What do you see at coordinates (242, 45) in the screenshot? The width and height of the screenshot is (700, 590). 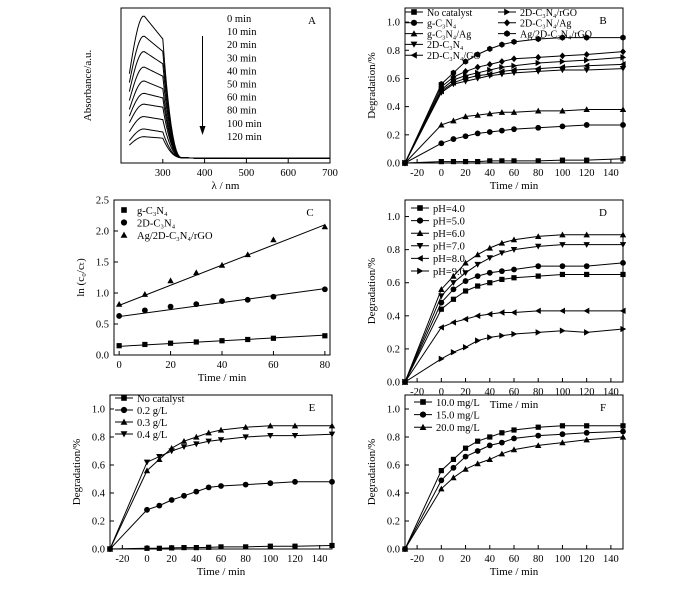 I see `legend-label: 20 min` at bounding box center [242, 45].